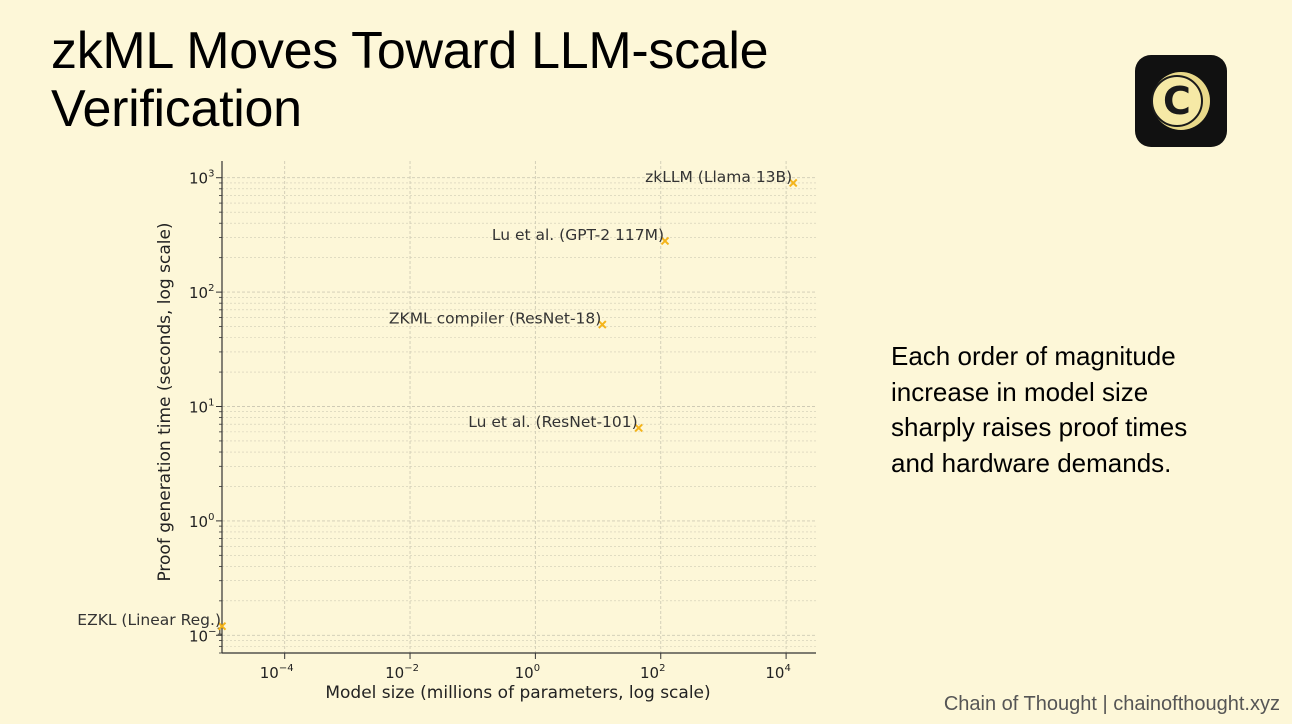 The image size is (1292, 724). Describe the element at coordinates (277, 672) in the screenshot. I see `x-tick-label: 10⁻⁴` at that location.